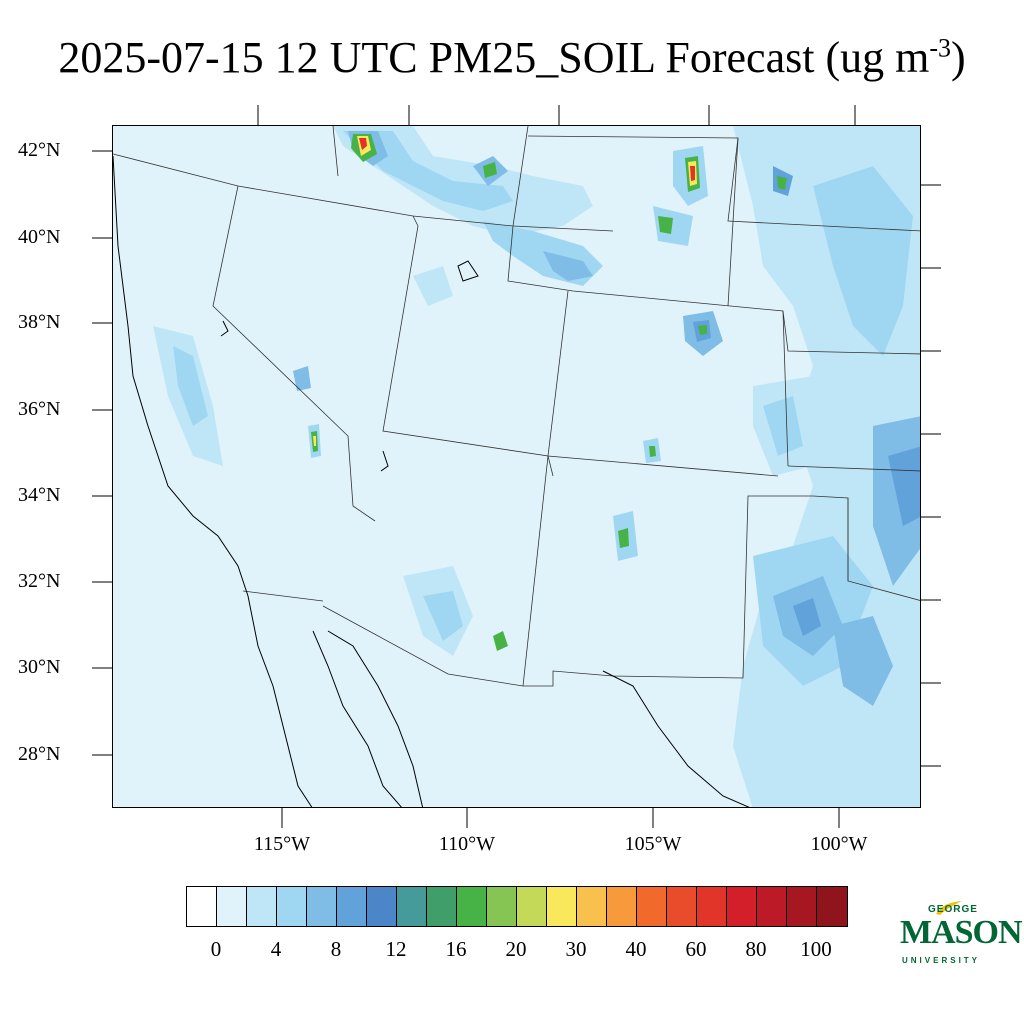  What do you see at coordinates (456, 949) in the screenshot?
I see `colorbar-label: 16` at bounding box center [456, 949].